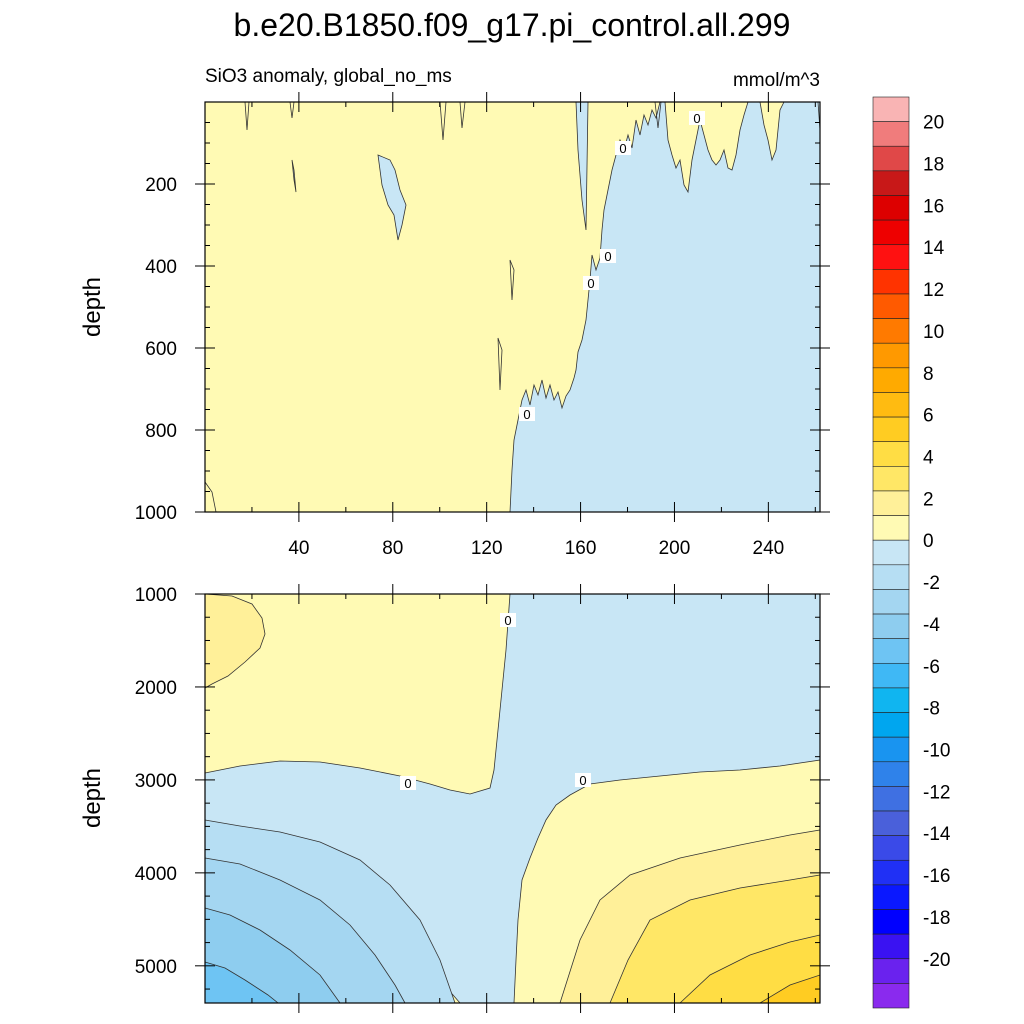 The image size is (1024, 1024). Describe the element at coordinates (936, 918) in the screenshot. I see `colorbar-label: -18` at that location.